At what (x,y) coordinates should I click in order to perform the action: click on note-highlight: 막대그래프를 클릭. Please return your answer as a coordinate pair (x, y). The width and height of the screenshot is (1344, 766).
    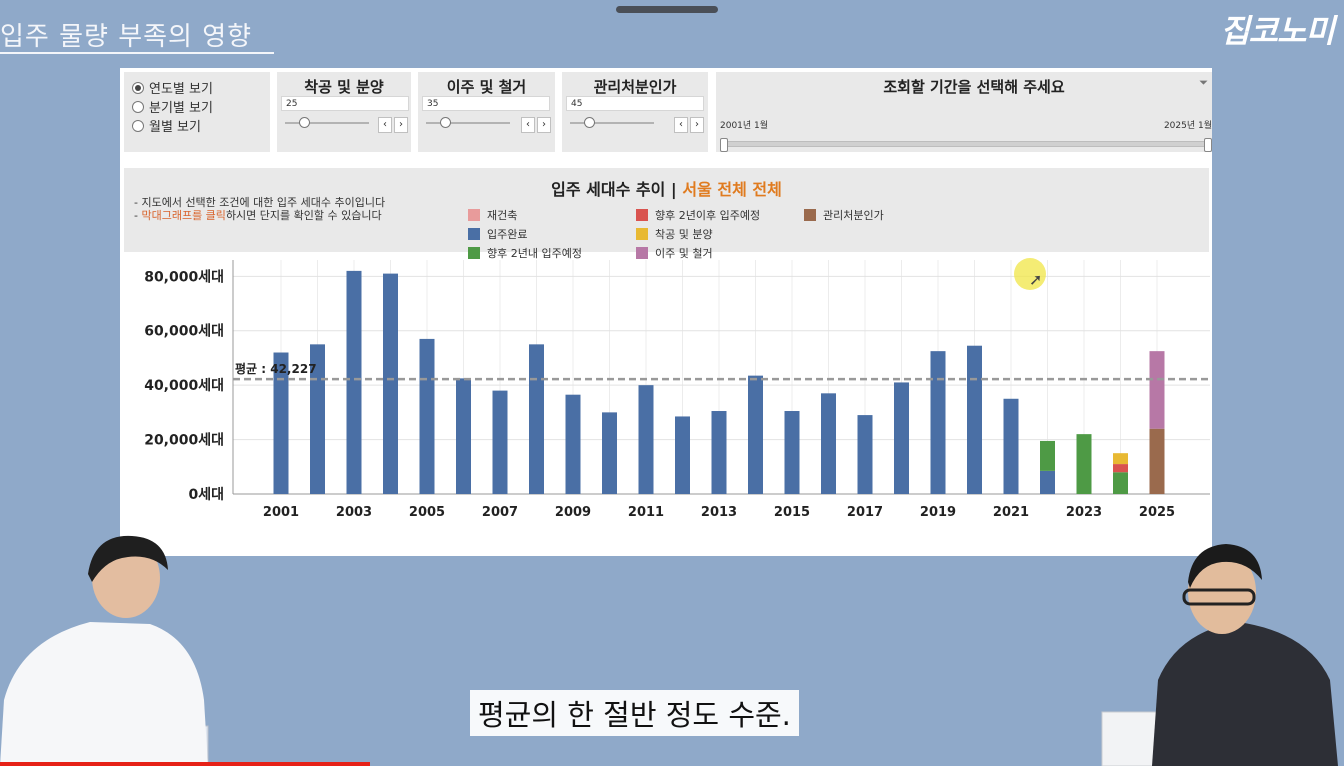
    Looking at the image, I should click on (183, 215).